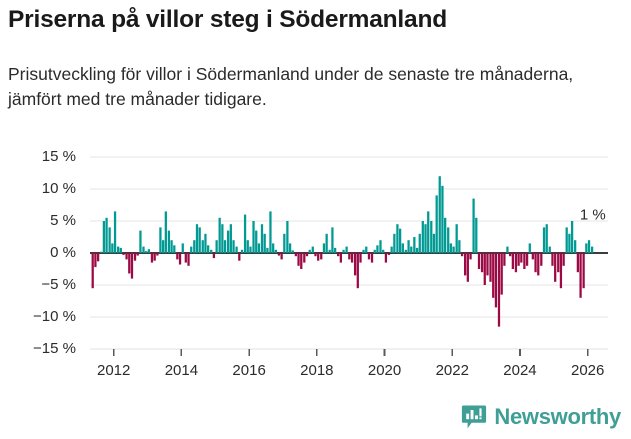 Image resolution: width=631 pixels, height=439 pixels. Describe the element at coordinates (452, 370) in the screenshot. I see `x-axis-tick-label: 2022` at that location.